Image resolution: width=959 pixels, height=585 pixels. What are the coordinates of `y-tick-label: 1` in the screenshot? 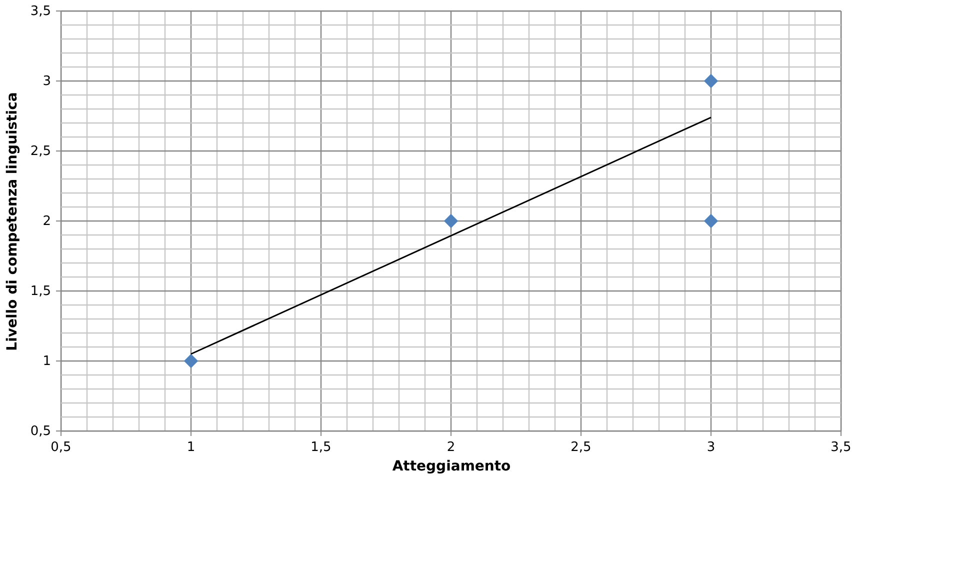 It's located at (46, 361).